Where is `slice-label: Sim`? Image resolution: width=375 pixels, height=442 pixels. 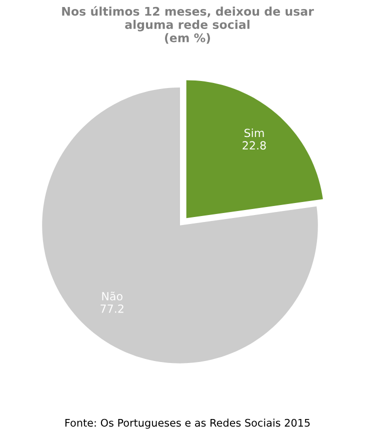
slice-label: Sim is located at coordinates (254, 133).